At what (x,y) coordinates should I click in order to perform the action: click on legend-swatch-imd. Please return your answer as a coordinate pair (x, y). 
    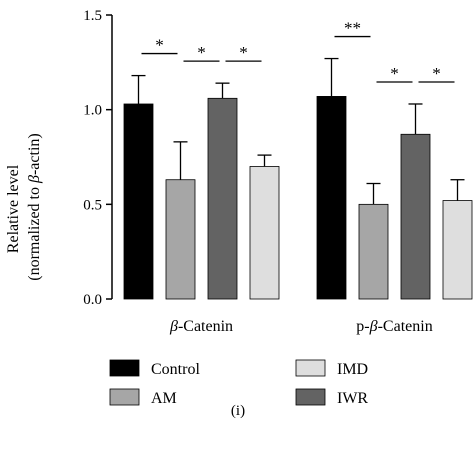
    Looking at the image, I should click on (310, 368).